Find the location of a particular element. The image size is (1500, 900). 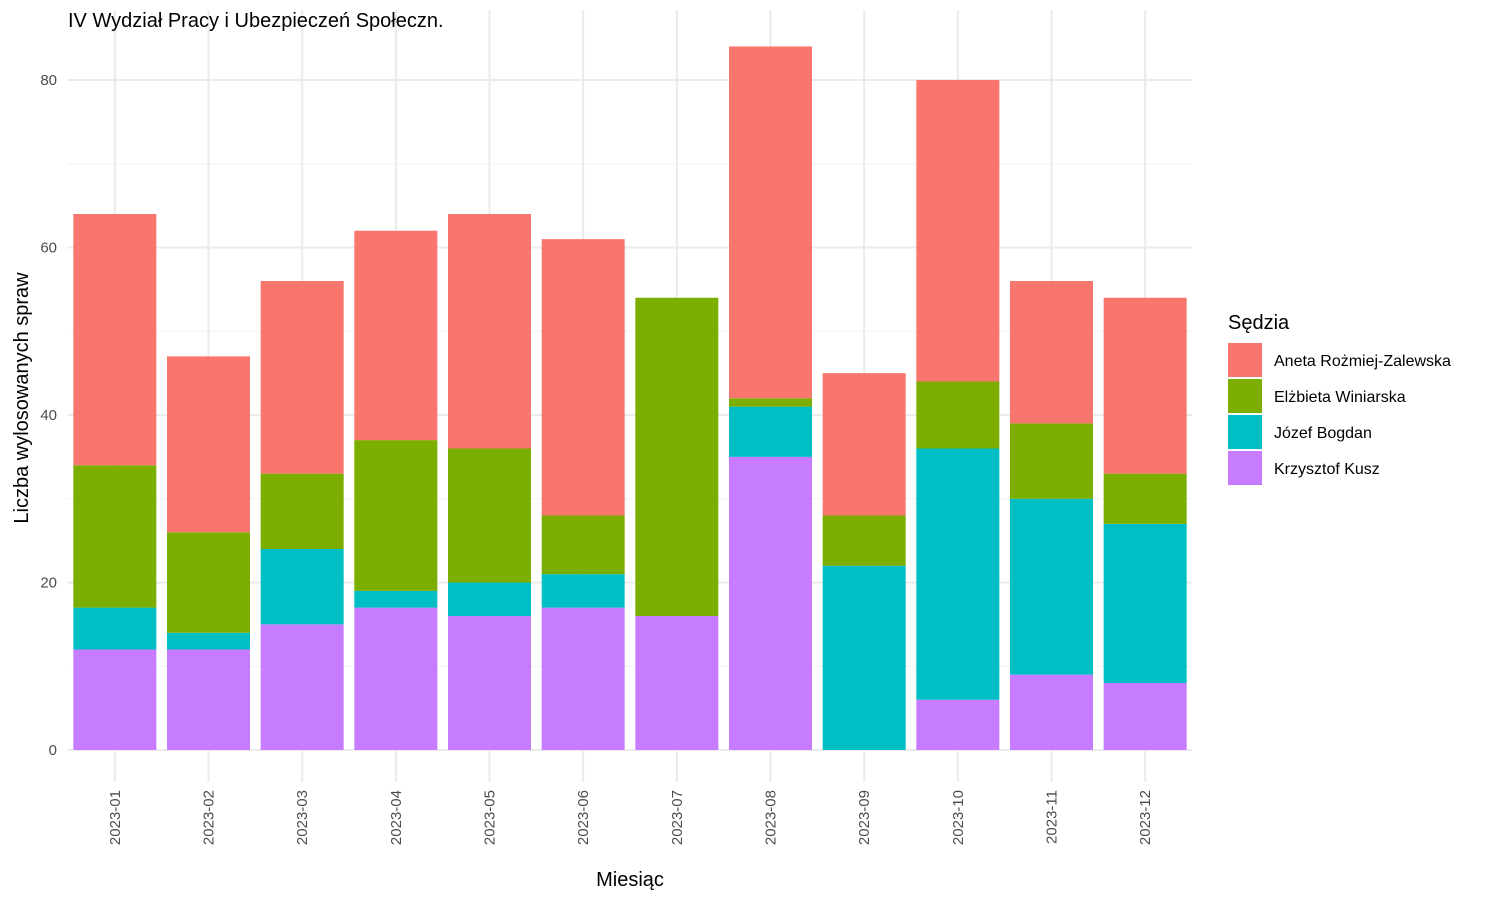

legend-swatch-jozef-bogdan is located at coordinates (1245, 432).